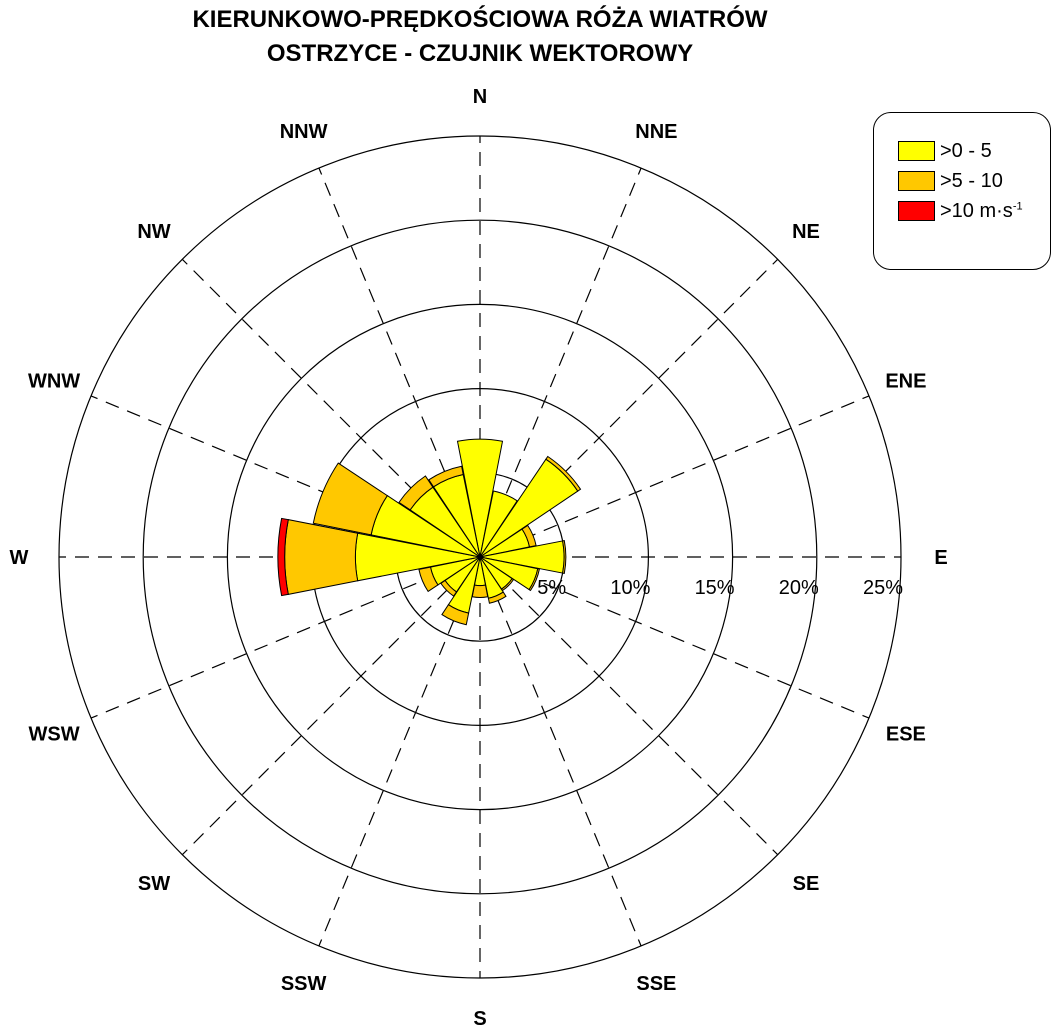 Image resolution: width=1055 pixels, height=1026 pixels. Describe the element at coordinates (560, 362) in the screenshot. I see `spoke-nne` at that location.